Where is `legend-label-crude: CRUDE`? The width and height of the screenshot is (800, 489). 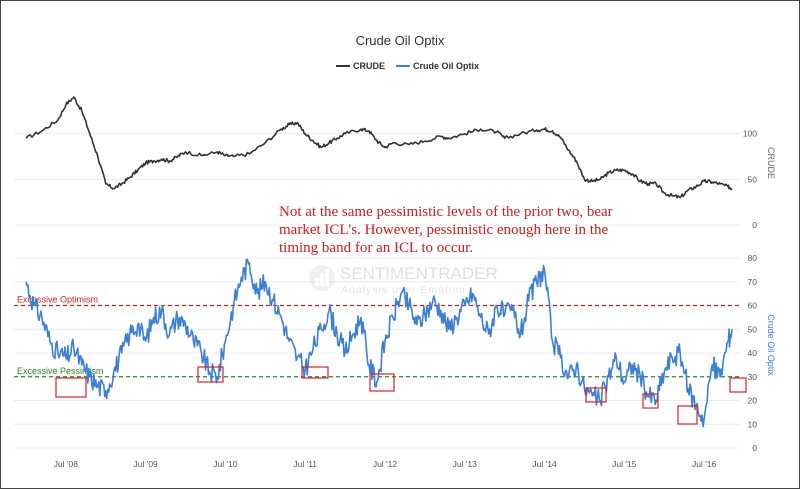 legend-label-crude: CRUDE is located at coordinates (369, 66).